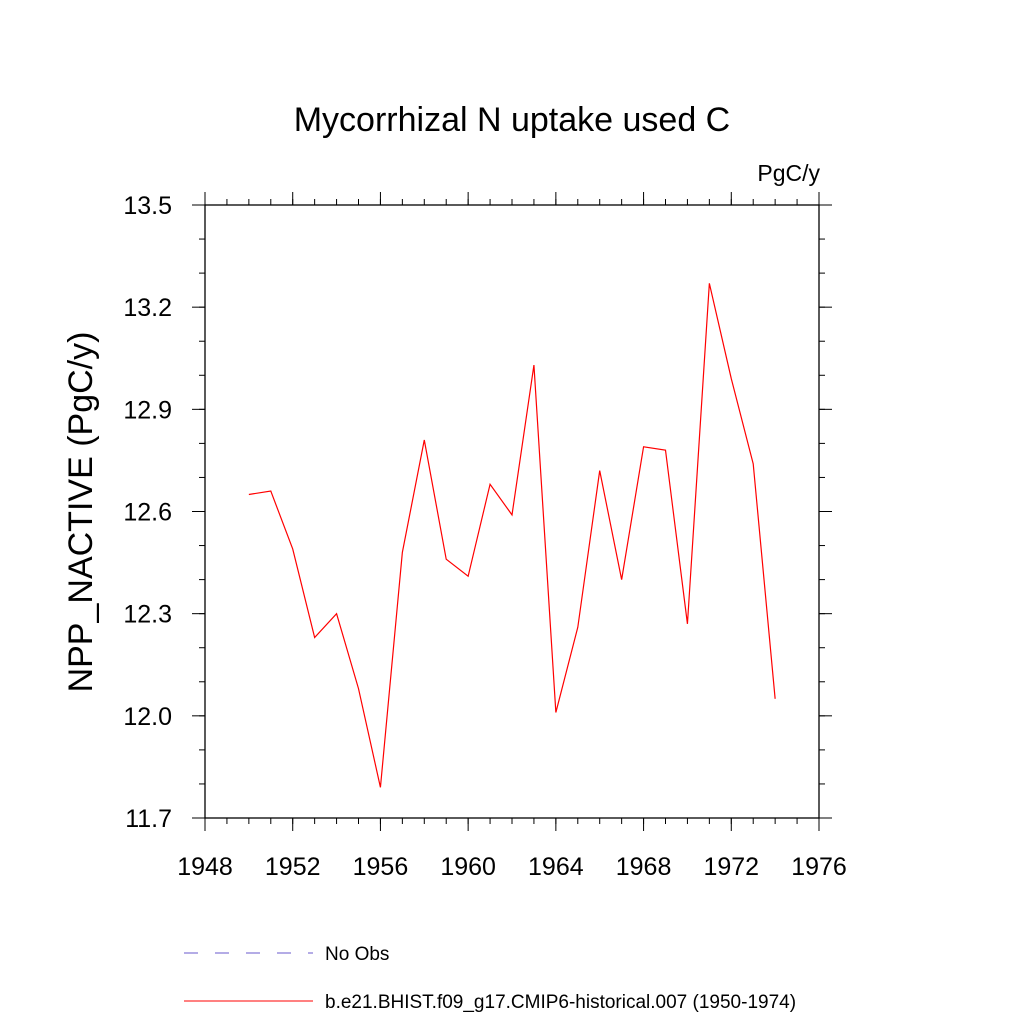 The width and height of the screenshot is (1024, 1024). I want to click on x-tick-label: 1976, so click(819, 867).